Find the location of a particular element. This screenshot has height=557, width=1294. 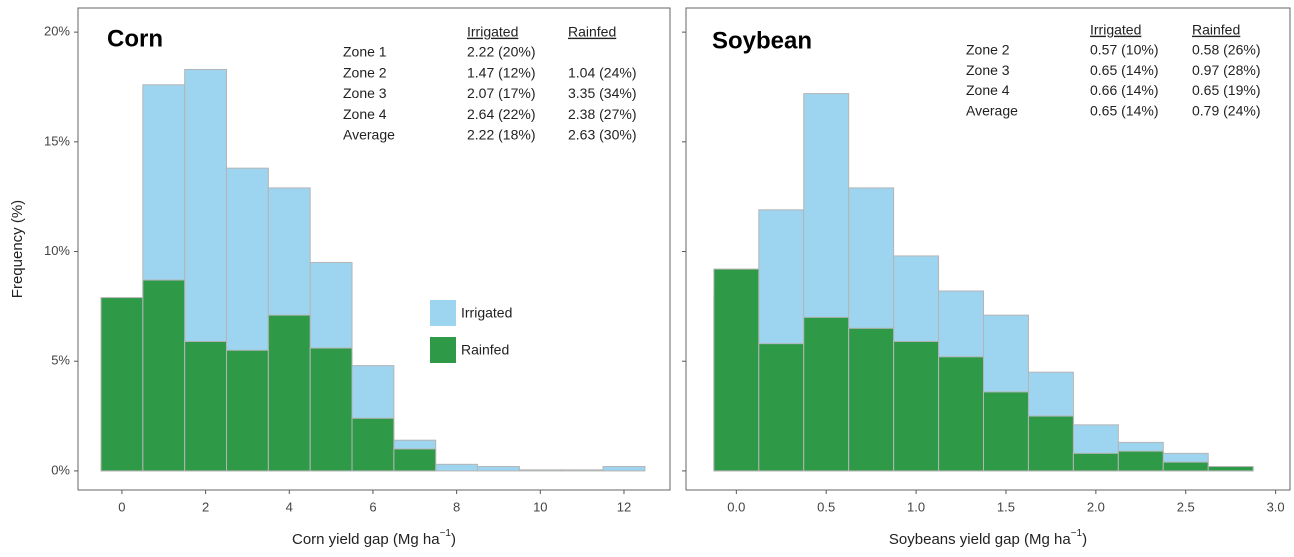

y-tick-label: 15% is located at coordinates (57, 140).